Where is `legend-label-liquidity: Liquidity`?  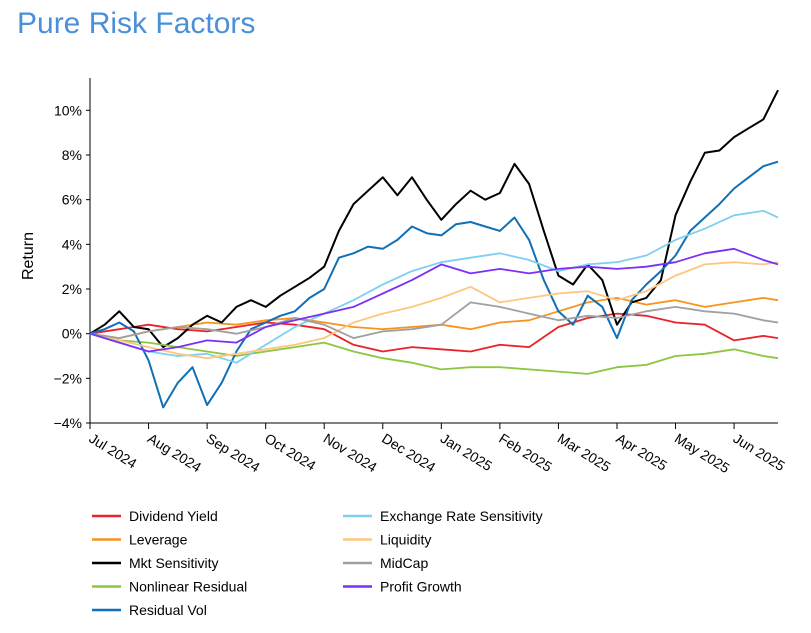
legend-label-liquidity: Liquidity is located at coordinates (405, 540).